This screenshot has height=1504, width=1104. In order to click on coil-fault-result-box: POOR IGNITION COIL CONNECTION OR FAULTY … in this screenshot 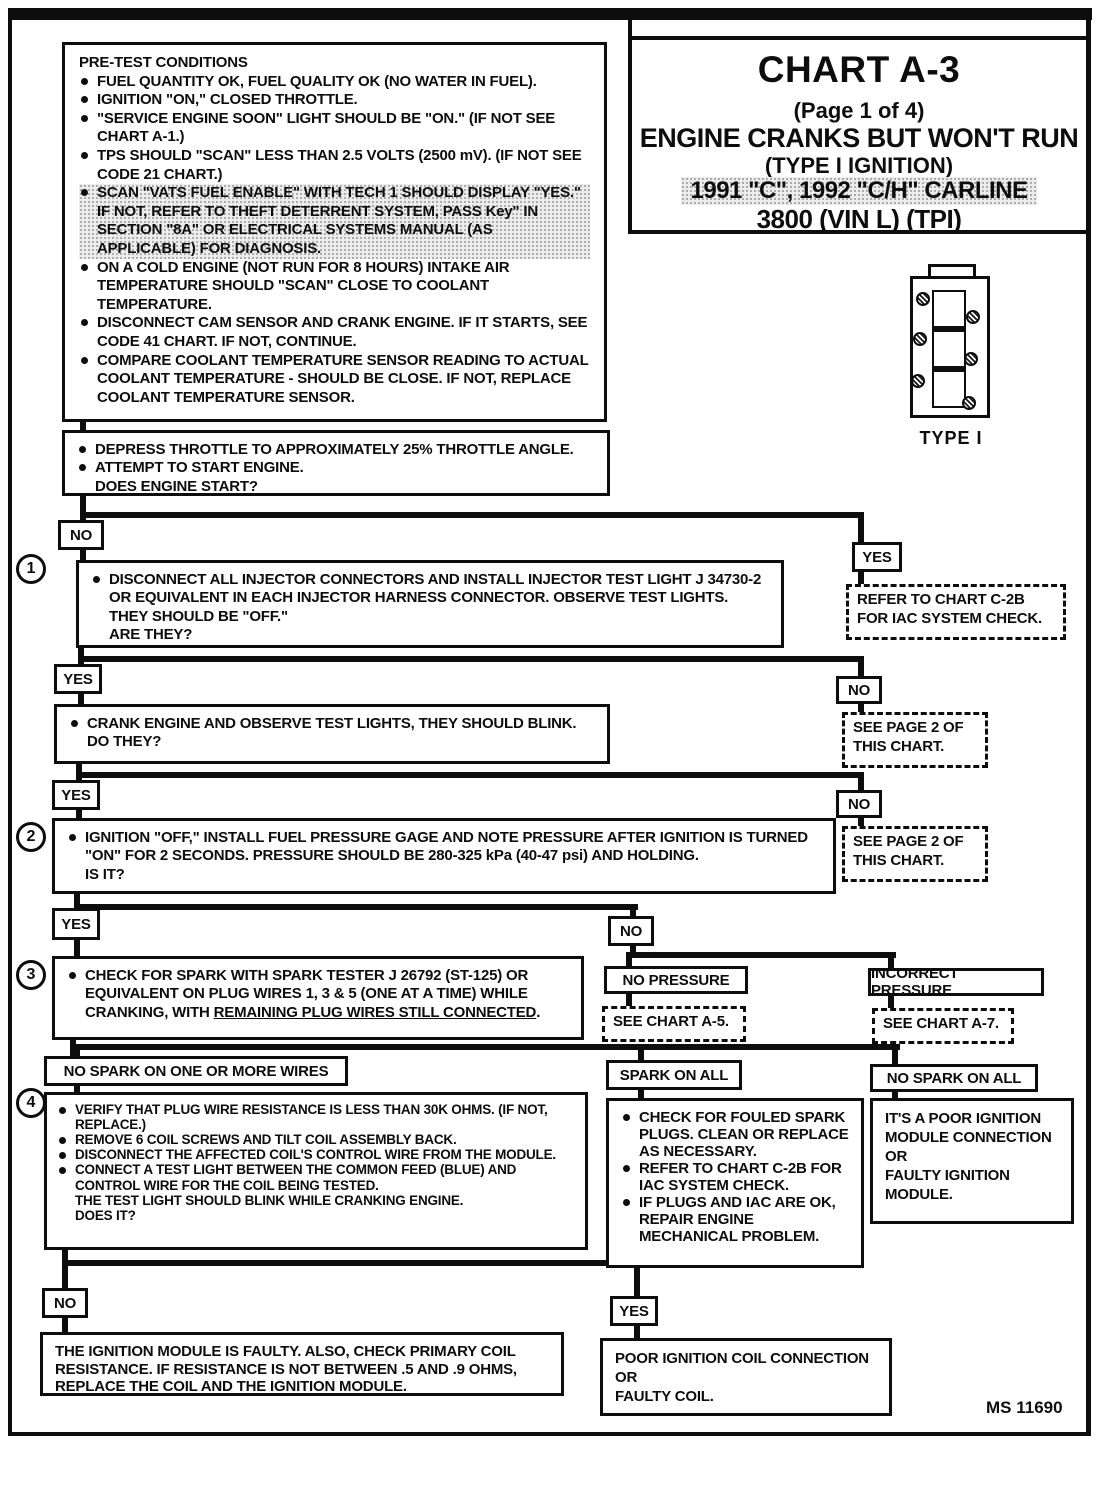, I will do `click(746, 1377)`.